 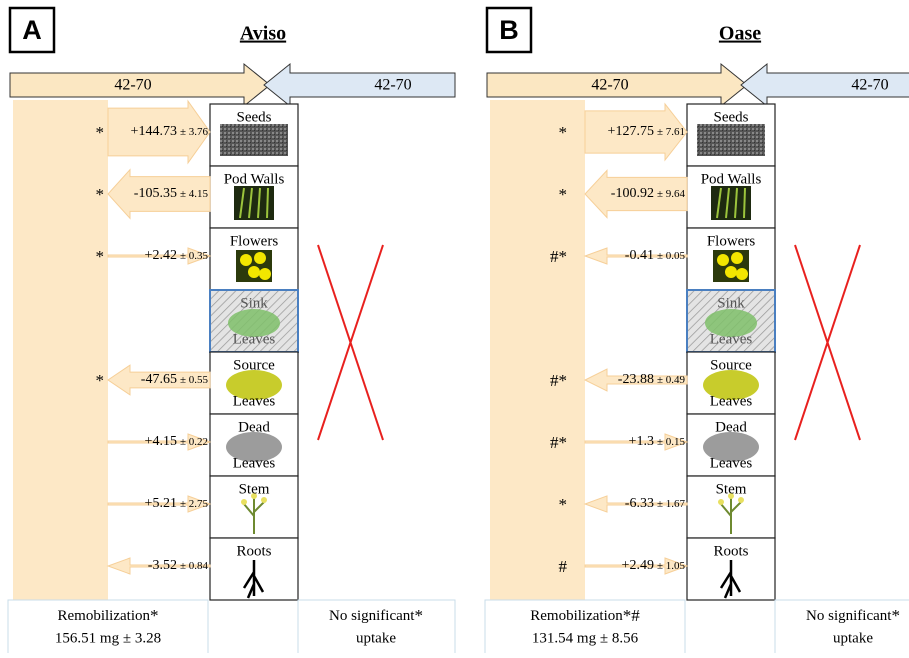 What do you see at coordinates (194, 256) in the screenshot?
I see `flux-sd: ± 0.35` at bounding box center [194, 256].